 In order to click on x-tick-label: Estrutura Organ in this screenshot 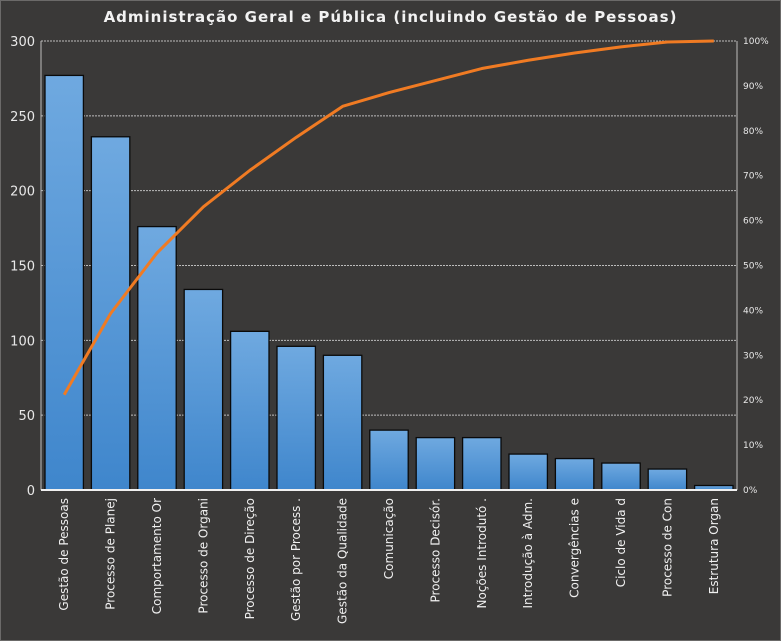, I will do `click(714, 546)`.